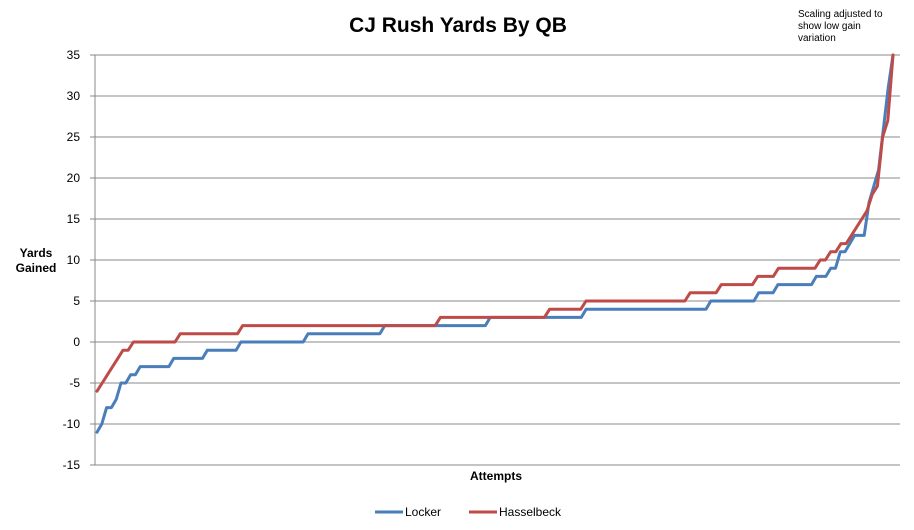  Describe the element at coordinates (76, 342) in the screenshot. I see `y-tick-label: 0` at that location.